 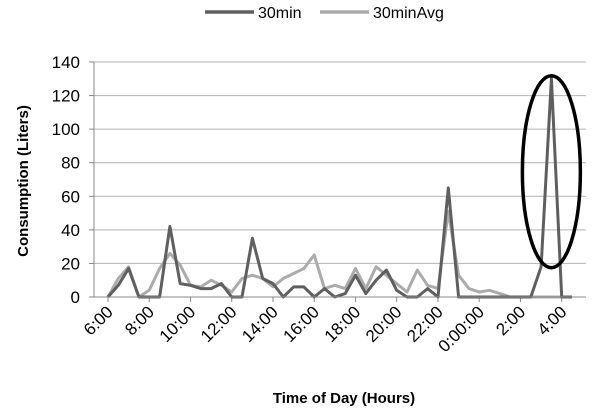 What do you see at coordinates (70, 230) in the screenshot?
I see `y-tick-label: 40` at bounding box center [70, 230].